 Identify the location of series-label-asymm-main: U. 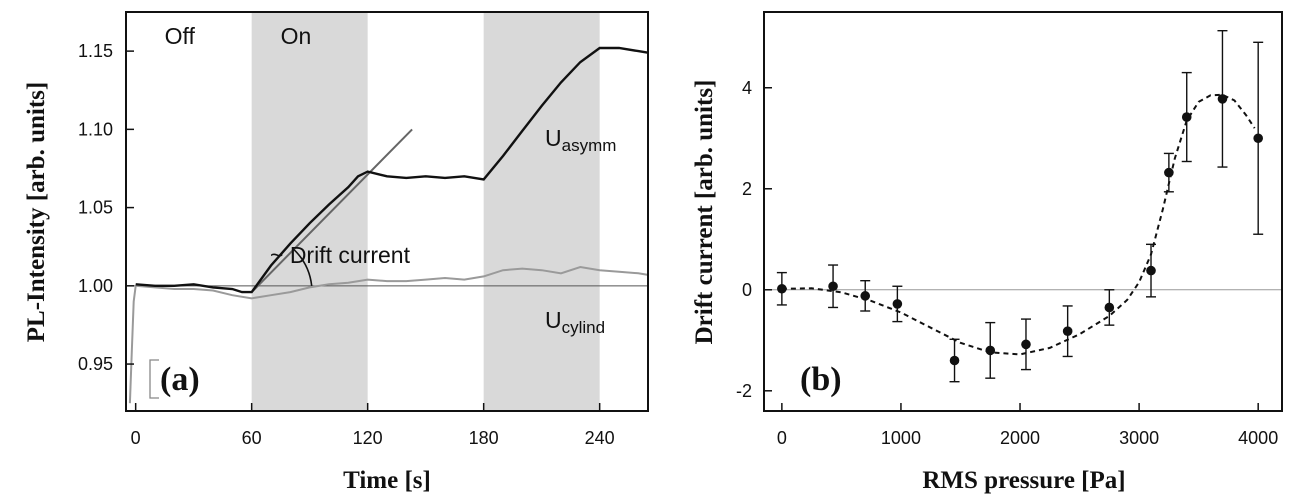
(553, 138).